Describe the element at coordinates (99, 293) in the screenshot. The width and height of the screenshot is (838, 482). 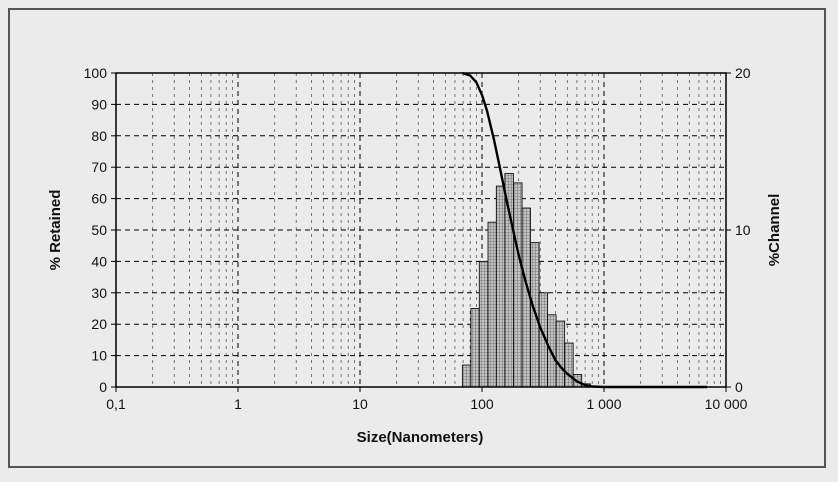
I see `y-tick-label: 30` at that location.